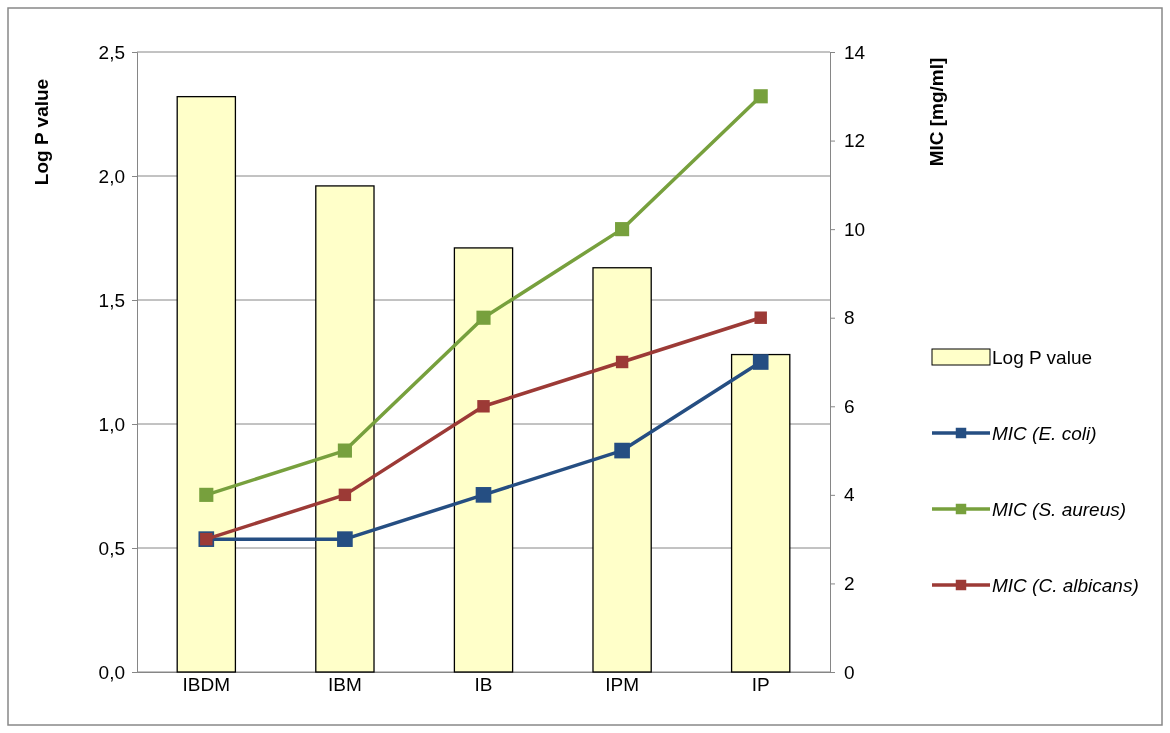  I want to click on y-axis-title: Log P value, so click(41, 132).